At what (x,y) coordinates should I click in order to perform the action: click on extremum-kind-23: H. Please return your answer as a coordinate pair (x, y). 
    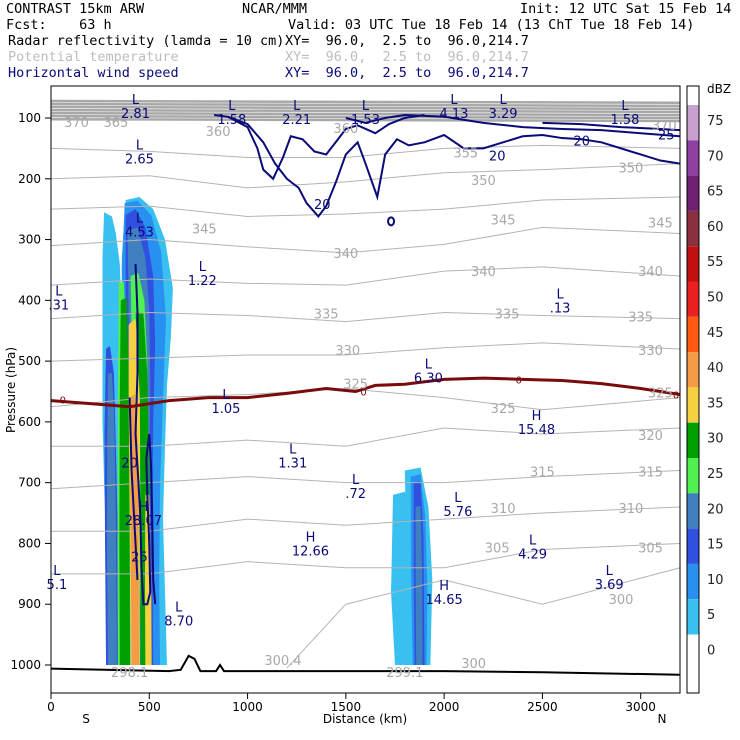
    Looking at the image, I should click on (444, 586).